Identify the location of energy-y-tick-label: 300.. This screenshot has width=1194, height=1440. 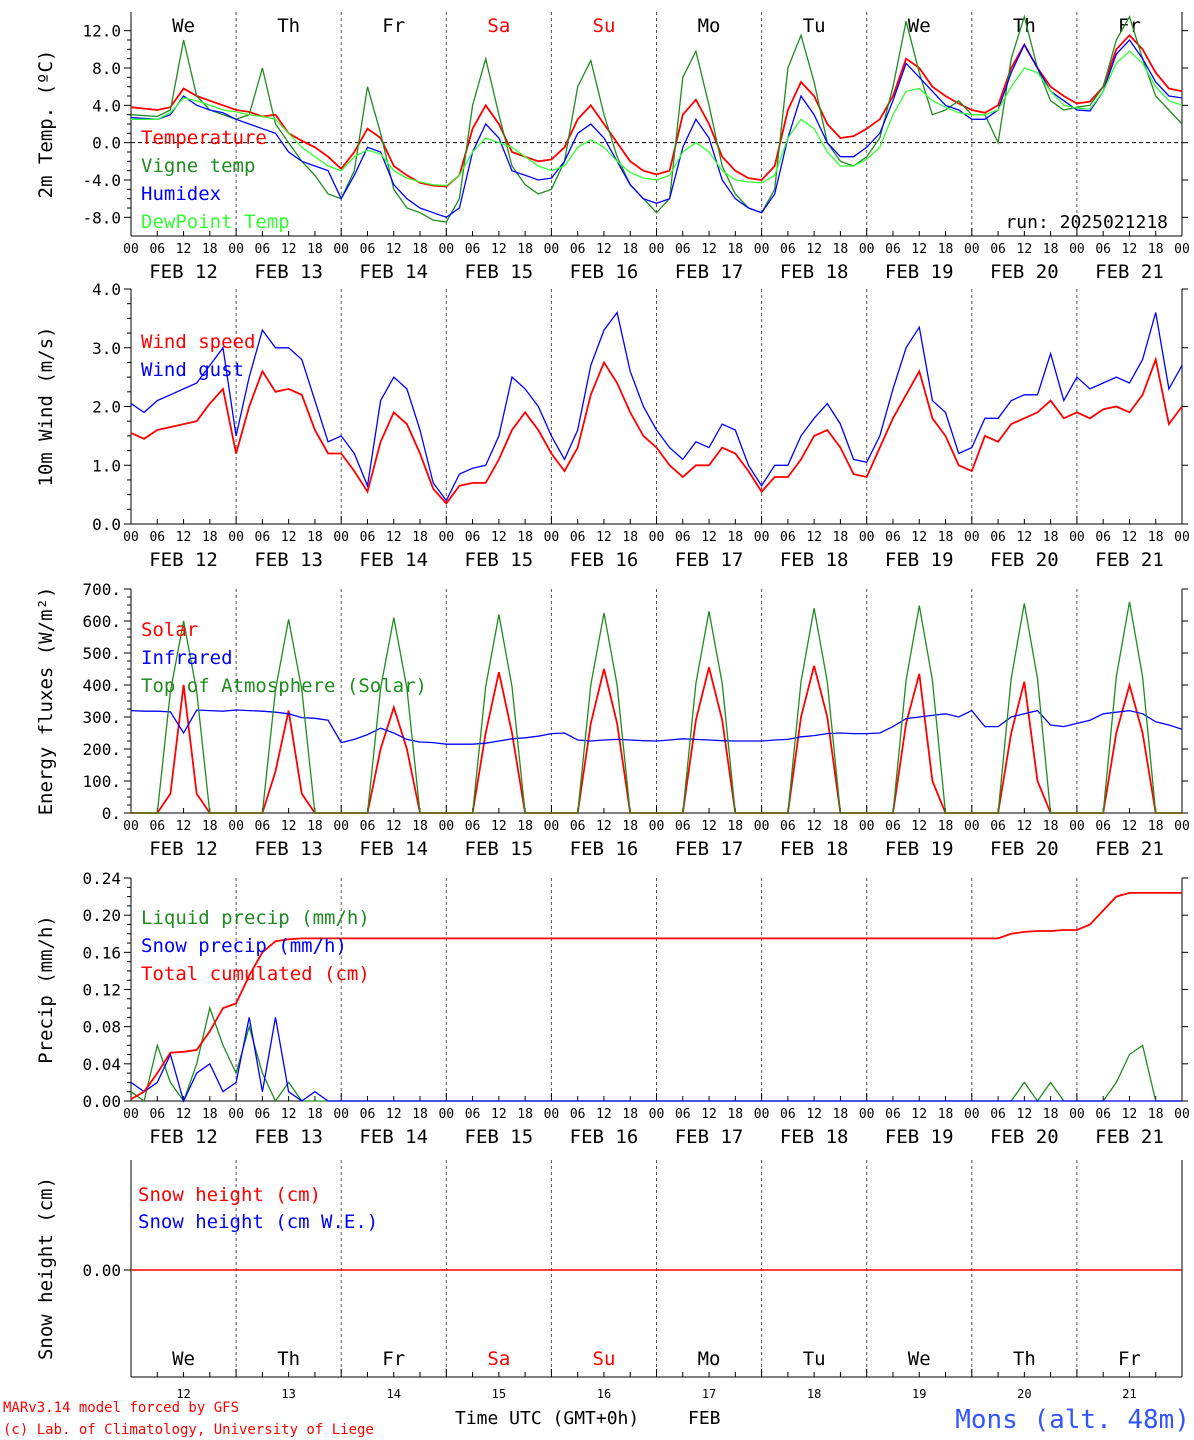
(101, 717).